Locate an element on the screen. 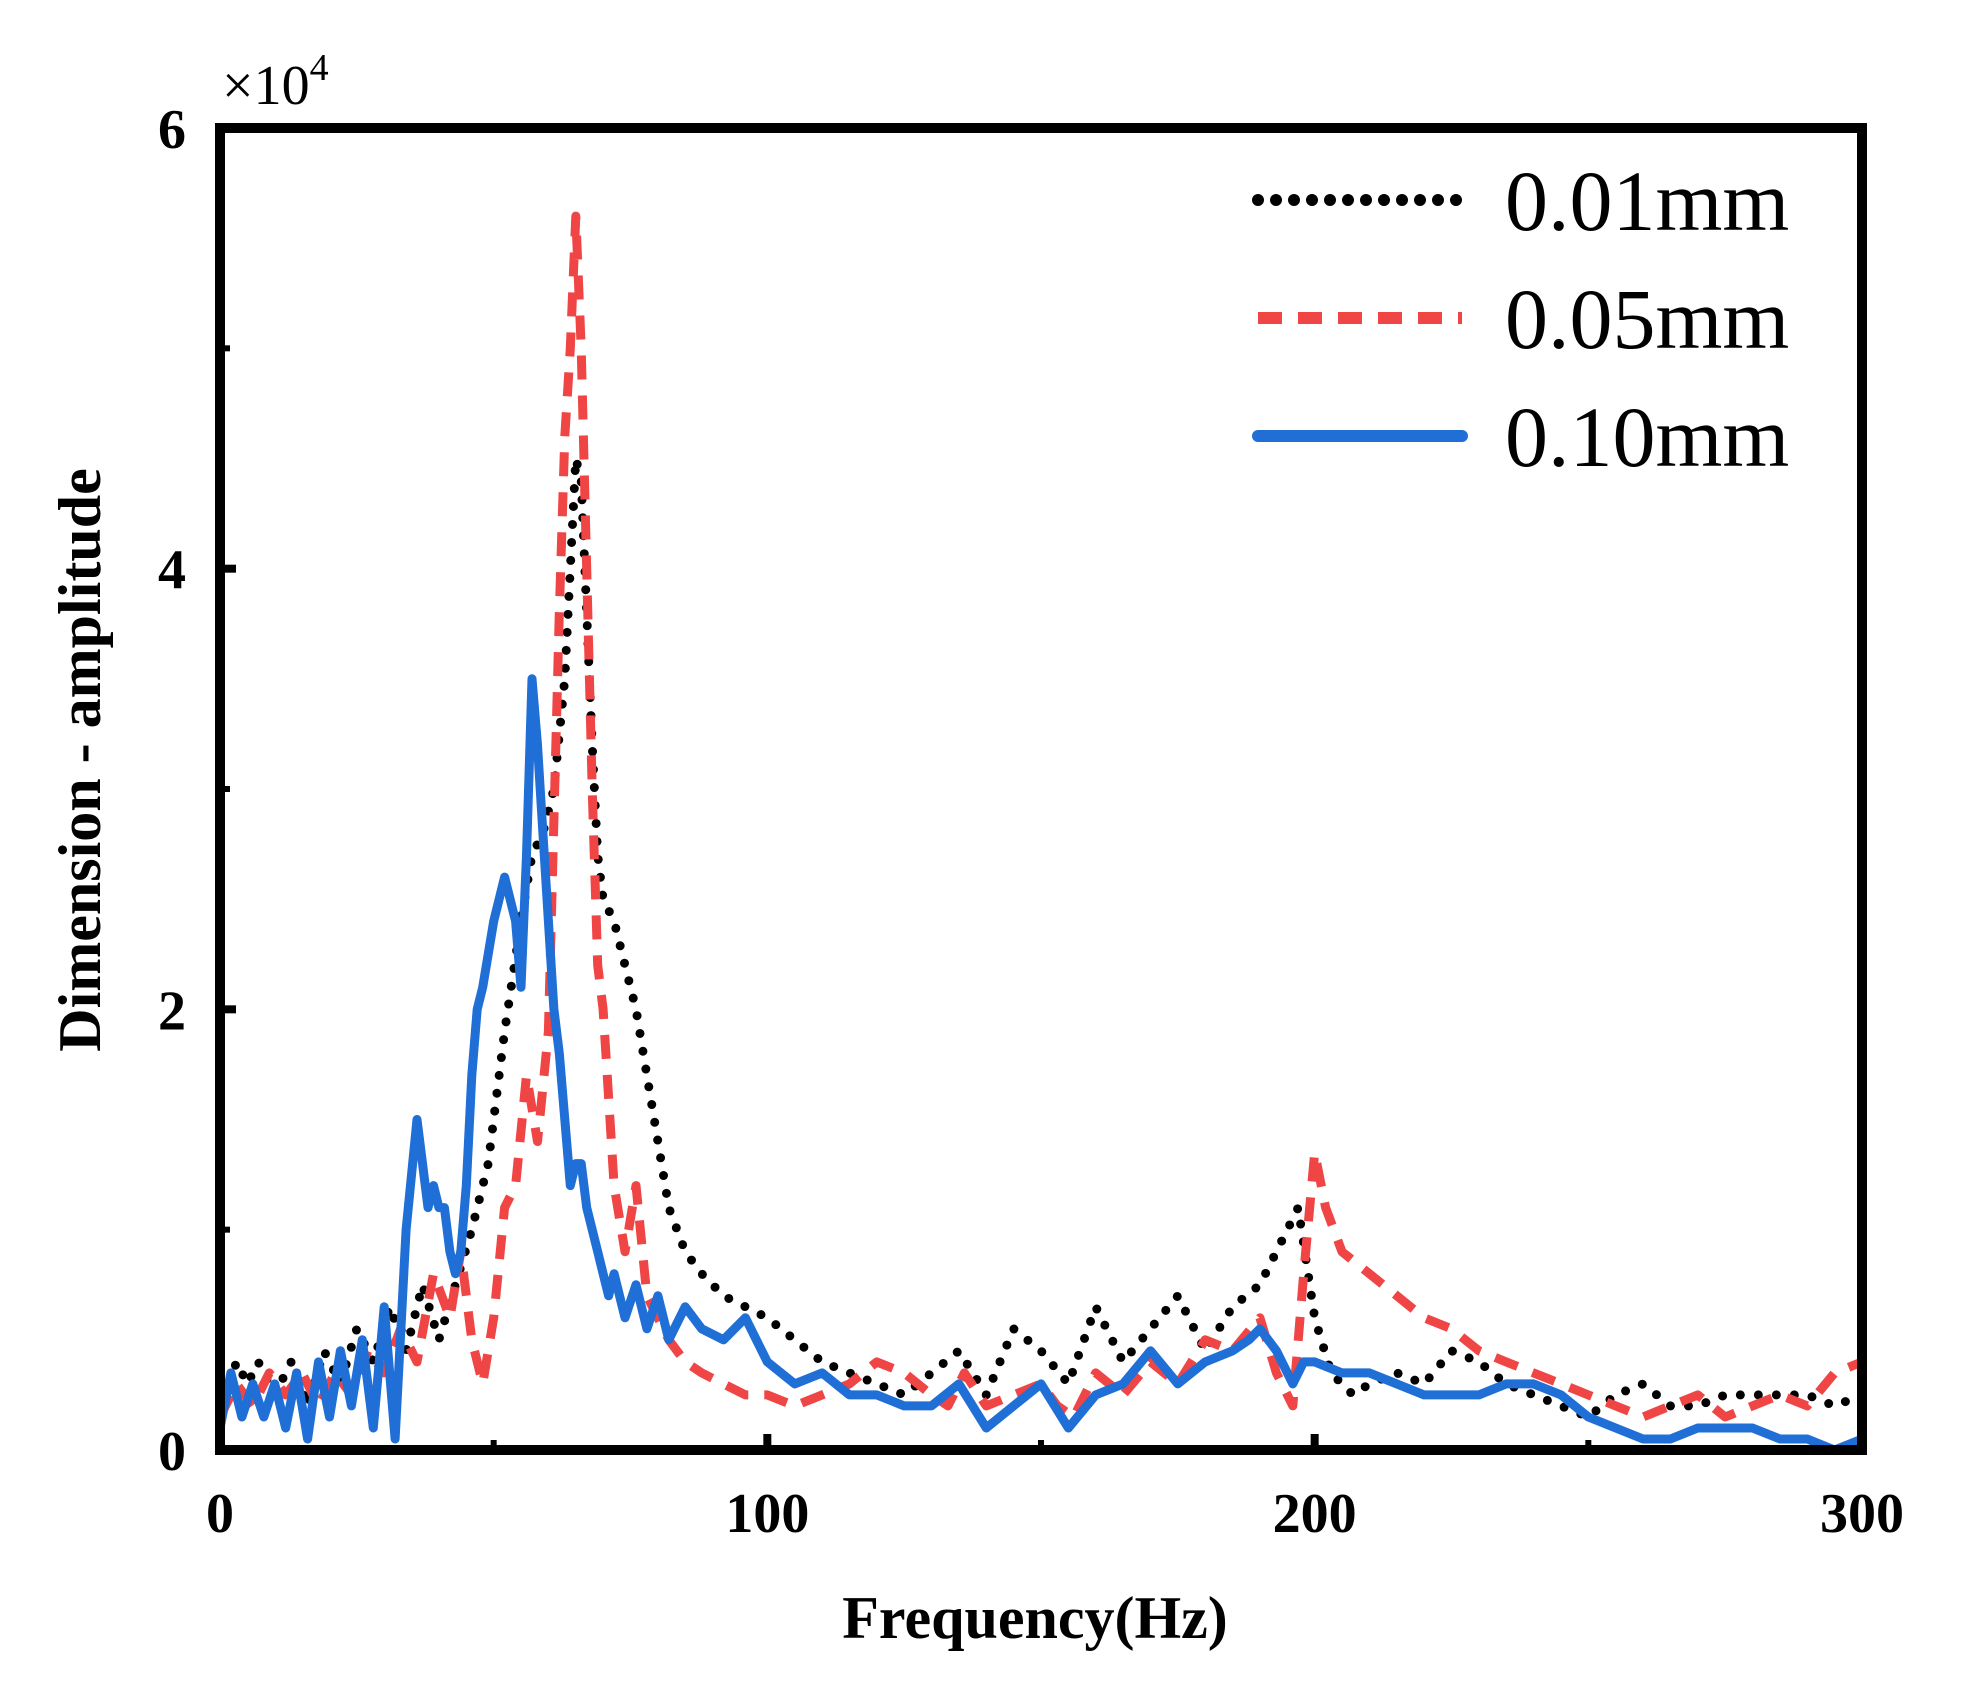 The image size is (1963, 1700). y-tick-label: 4 is located at coordinates (172, 571).